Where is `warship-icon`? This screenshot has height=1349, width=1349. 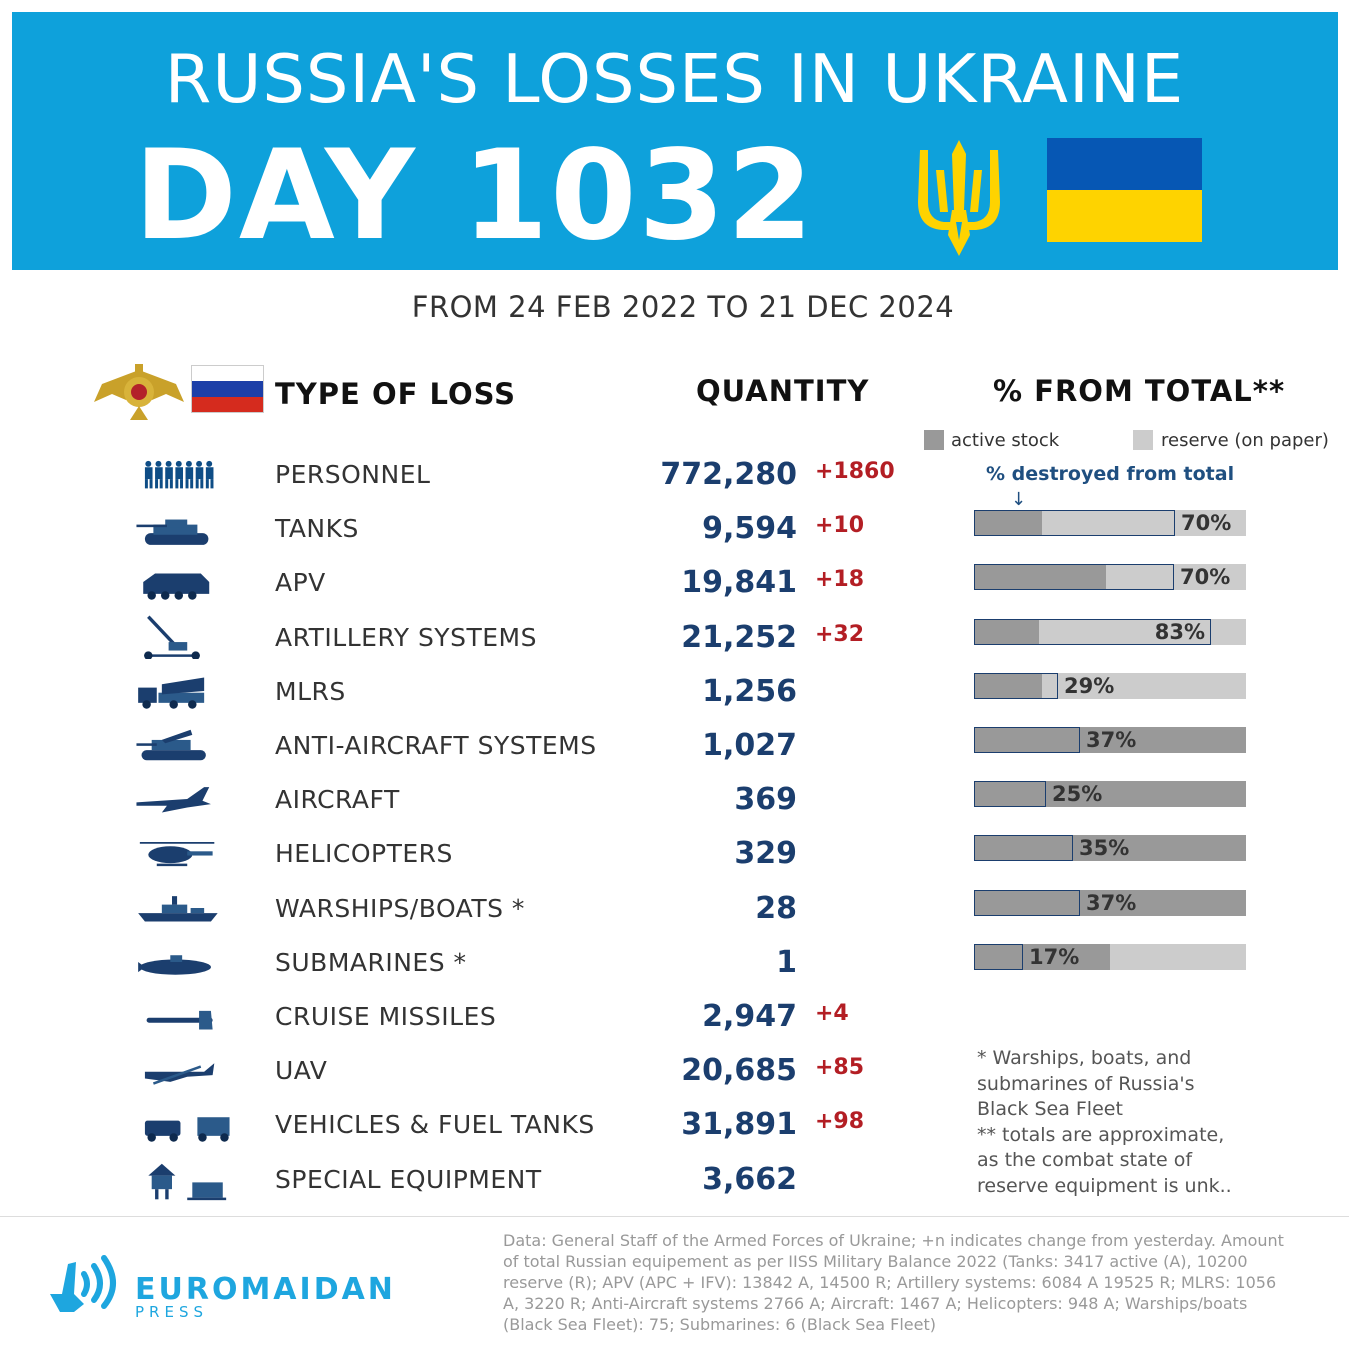 warship-icon is located at coordinates (178, 908).